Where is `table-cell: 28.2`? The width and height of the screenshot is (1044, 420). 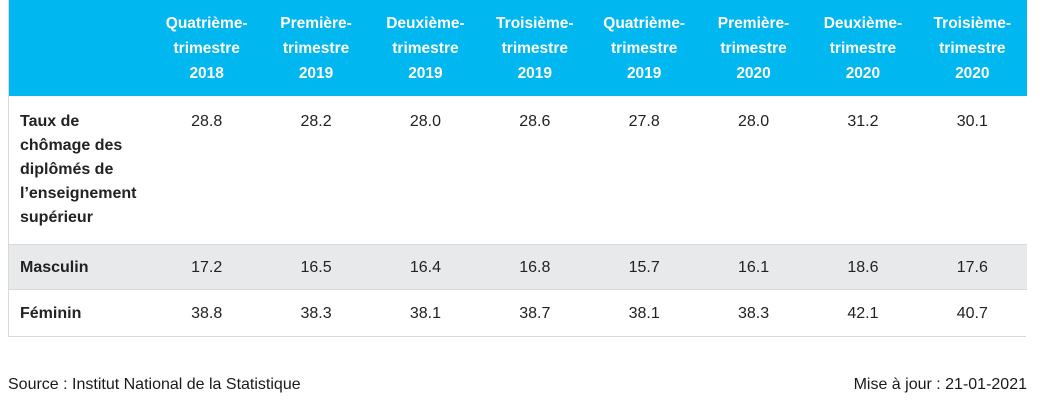 table-cell: 28.2 is located at coordinates (316, 121).